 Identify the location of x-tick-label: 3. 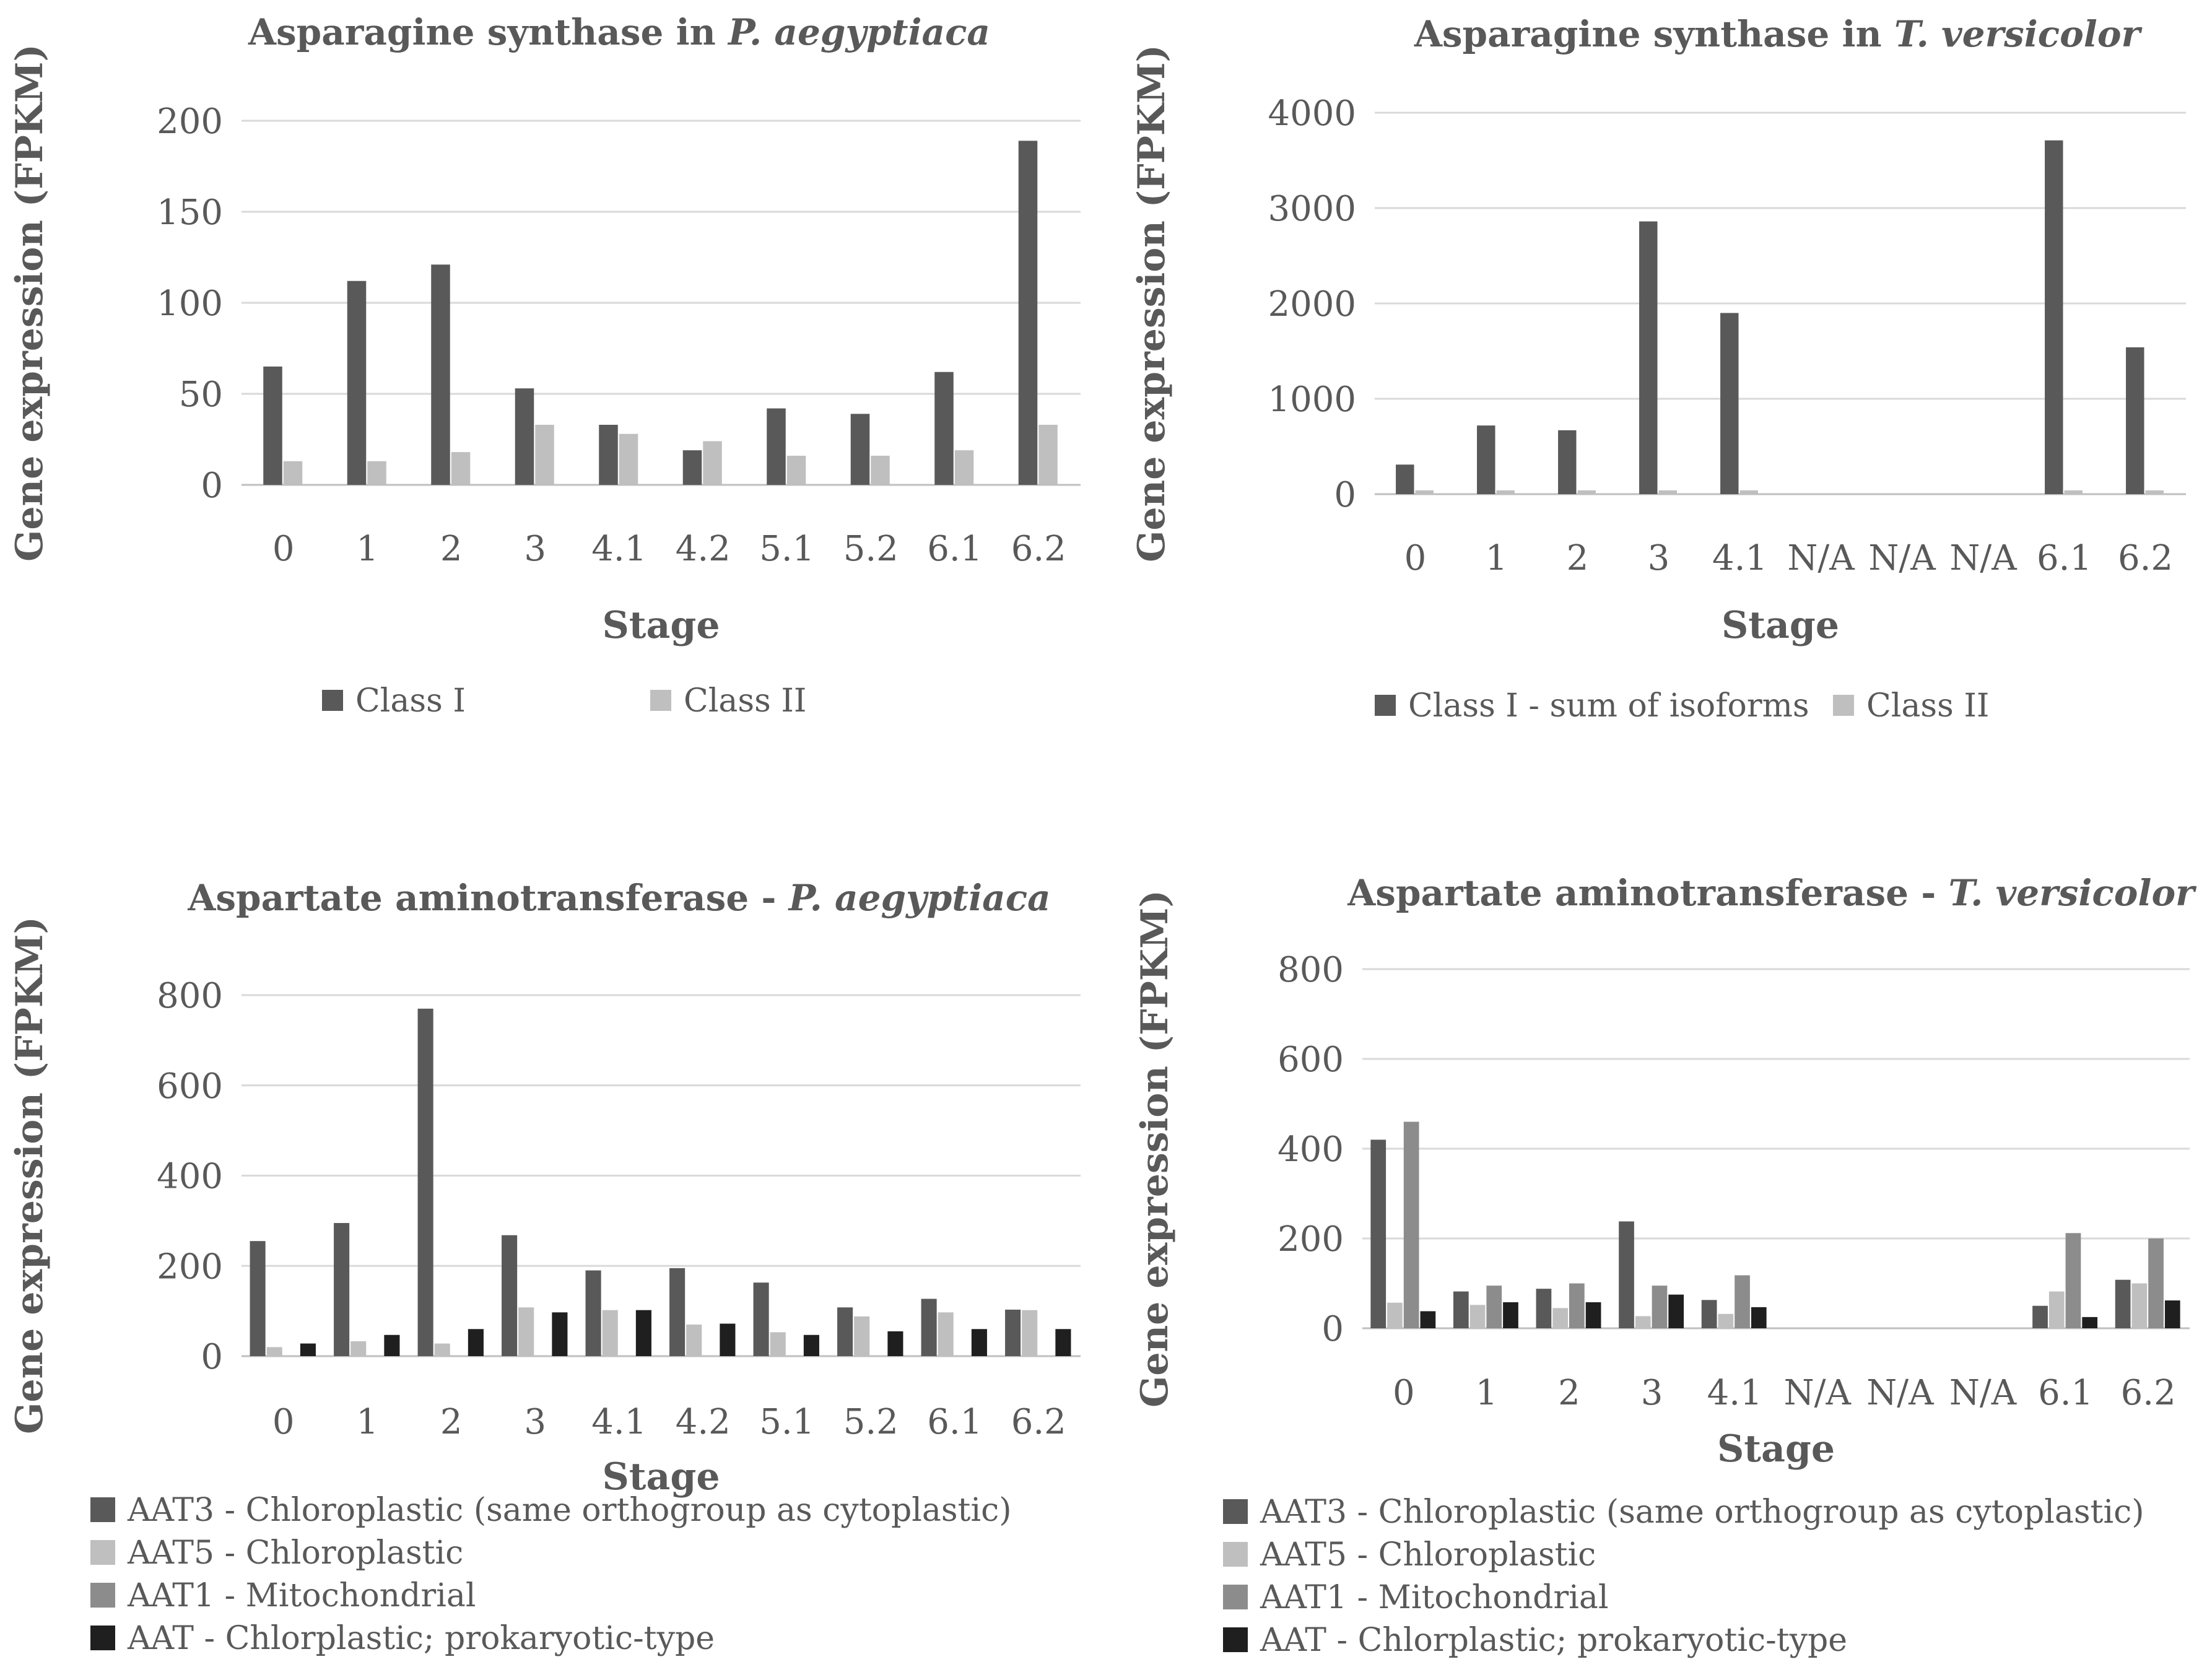
(535, 1422).